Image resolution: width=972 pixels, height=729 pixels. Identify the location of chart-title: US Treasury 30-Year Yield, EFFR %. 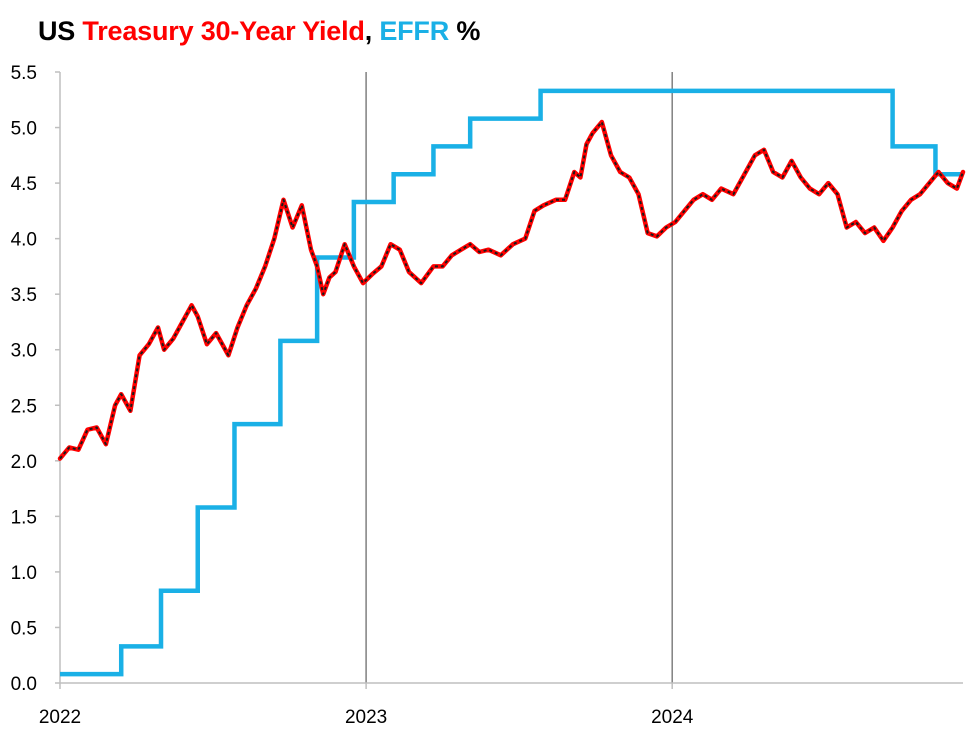
(259, 31).